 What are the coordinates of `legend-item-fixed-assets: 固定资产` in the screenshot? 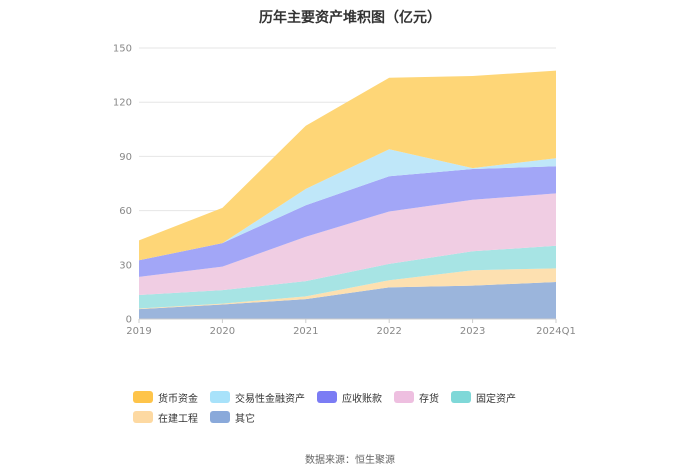 It's located at (483, 397).